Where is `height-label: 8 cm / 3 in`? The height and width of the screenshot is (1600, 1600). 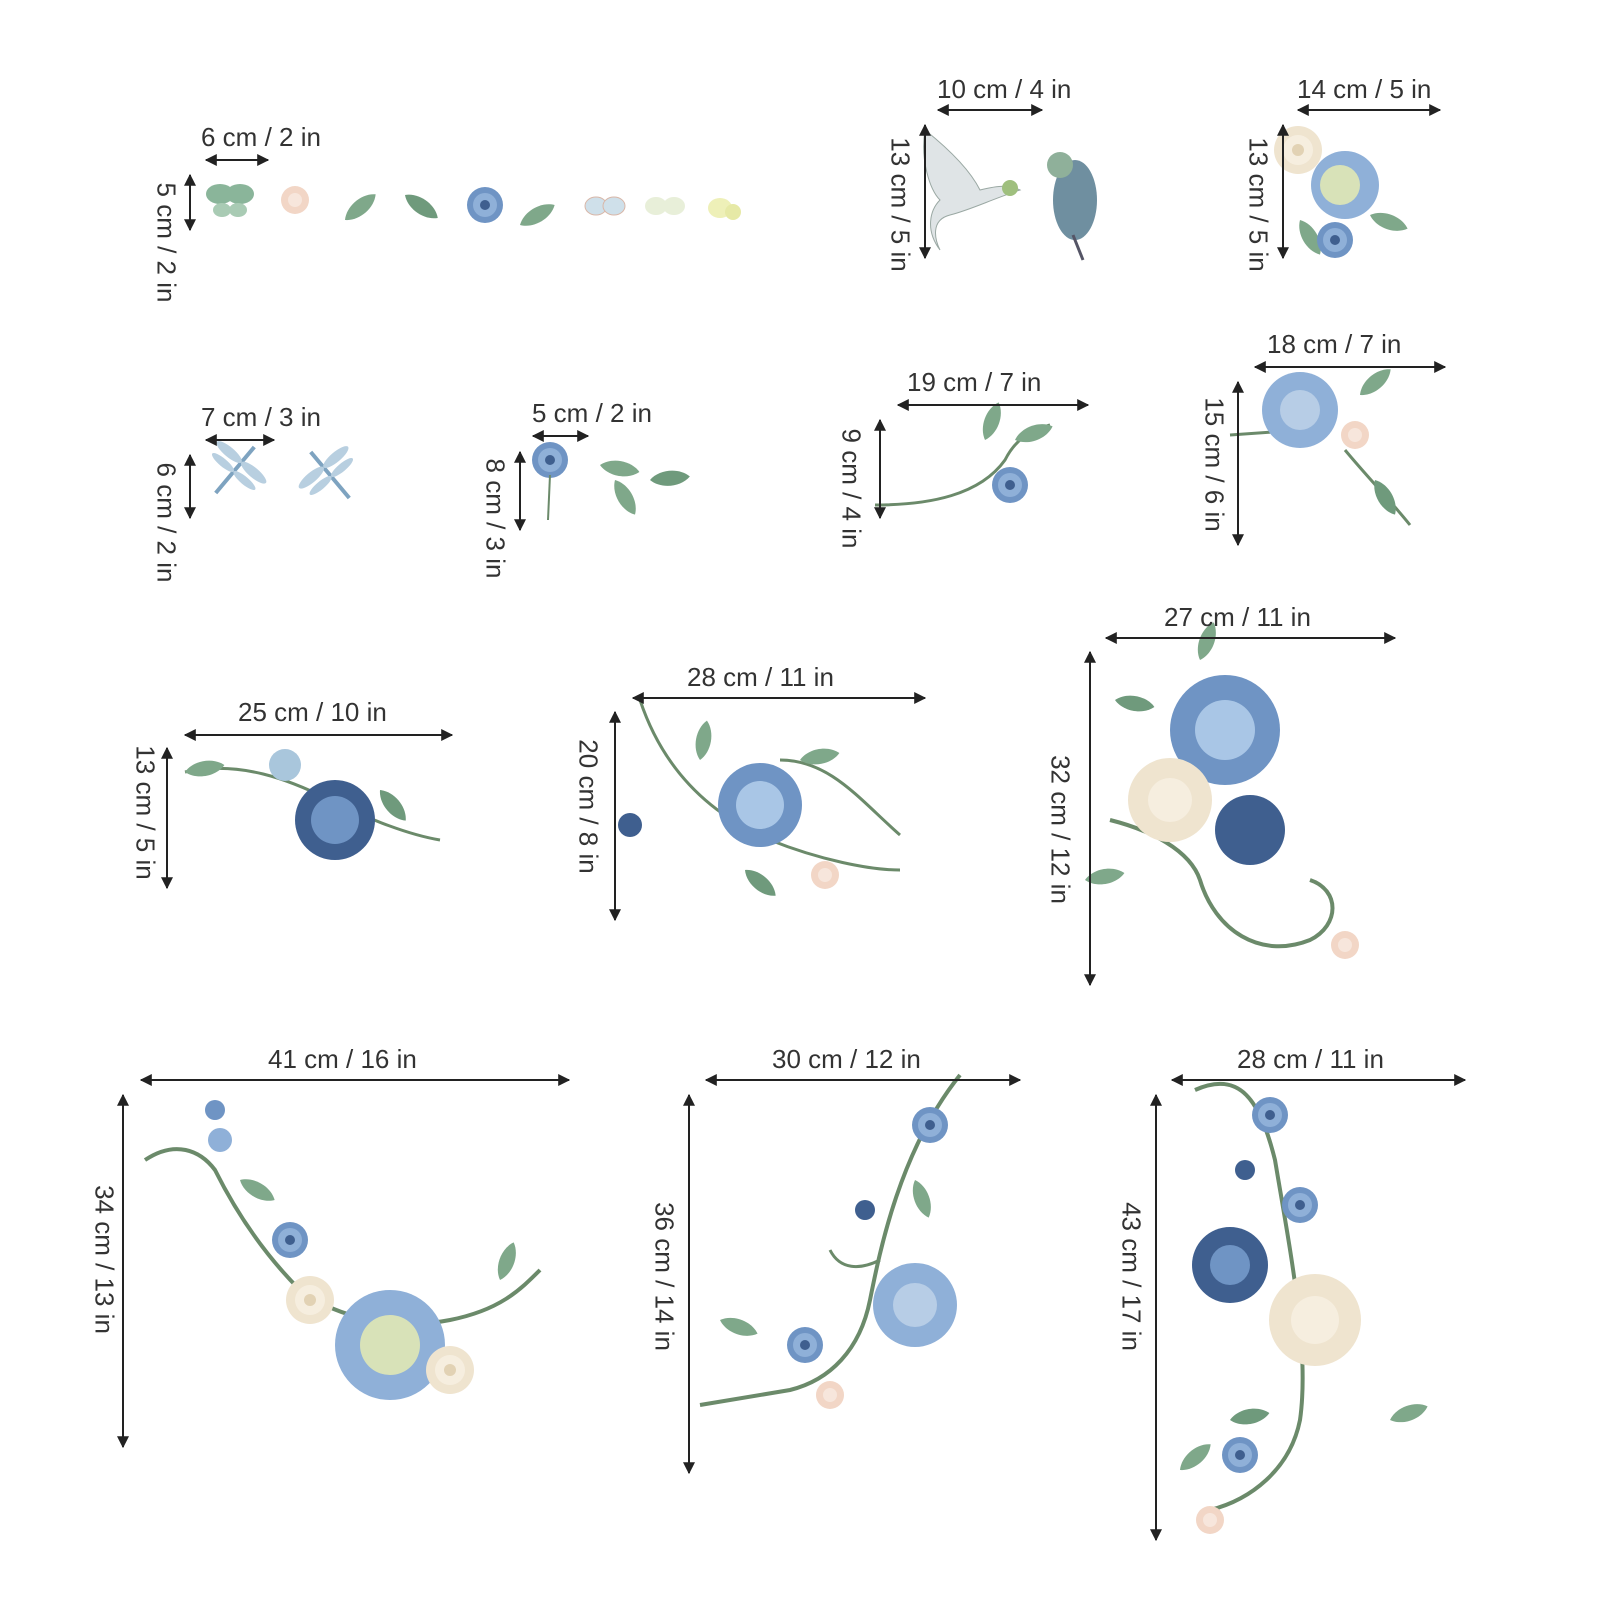 height-label: 8 cm / 3 in is located at coordinates (495, 518).